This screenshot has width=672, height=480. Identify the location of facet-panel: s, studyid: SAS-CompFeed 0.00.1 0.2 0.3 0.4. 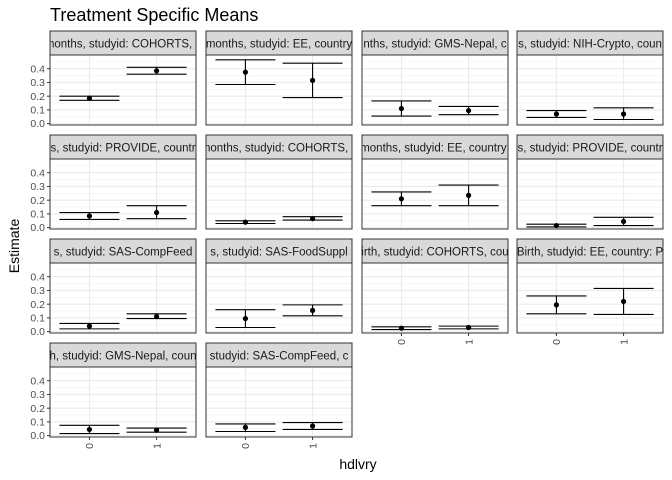
(113, 288).